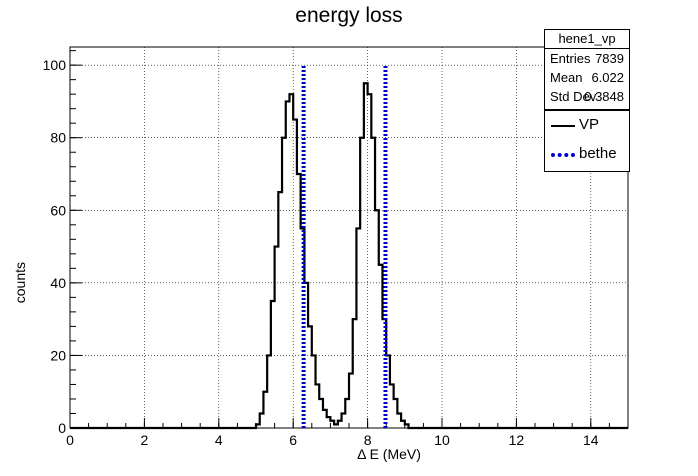 The width and height of the screenshot is (698, 476). I want to click on y-tick-label: 60, so click(58, 210).